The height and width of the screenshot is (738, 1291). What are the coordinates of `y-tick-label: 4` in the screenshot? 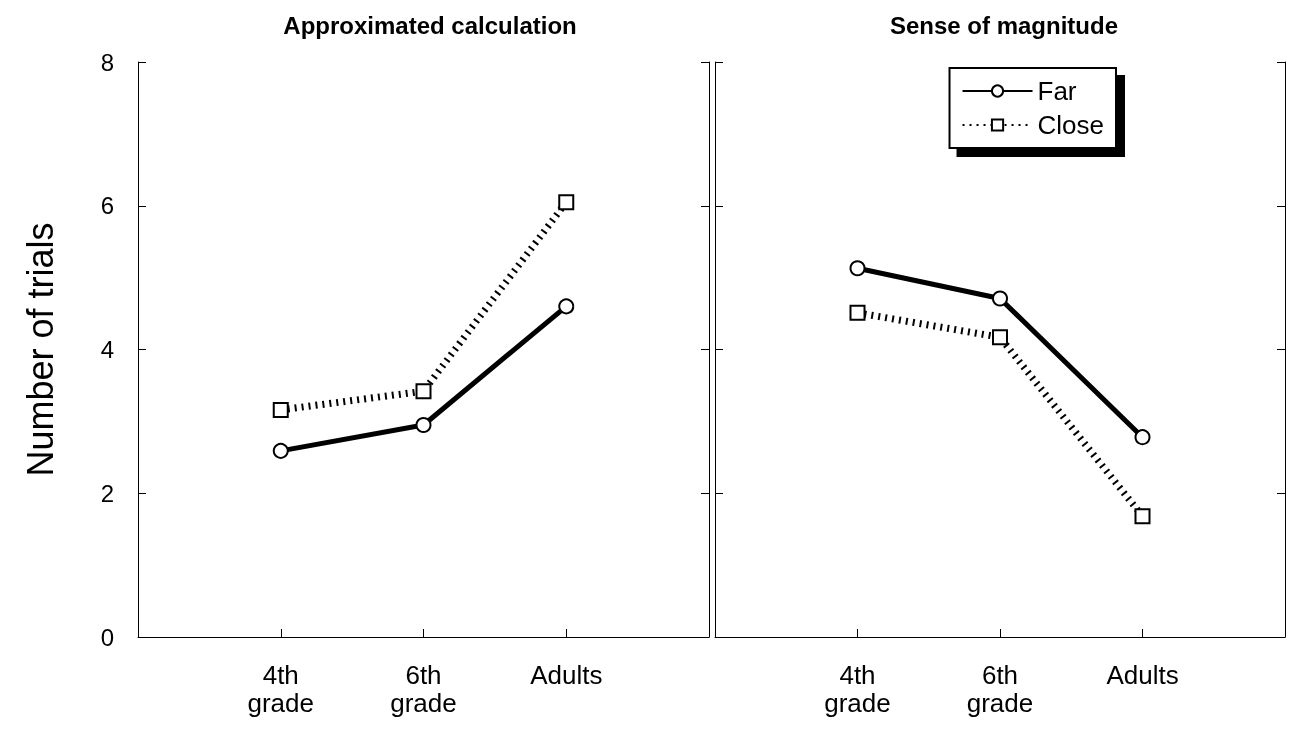 It's located at (107, 349).